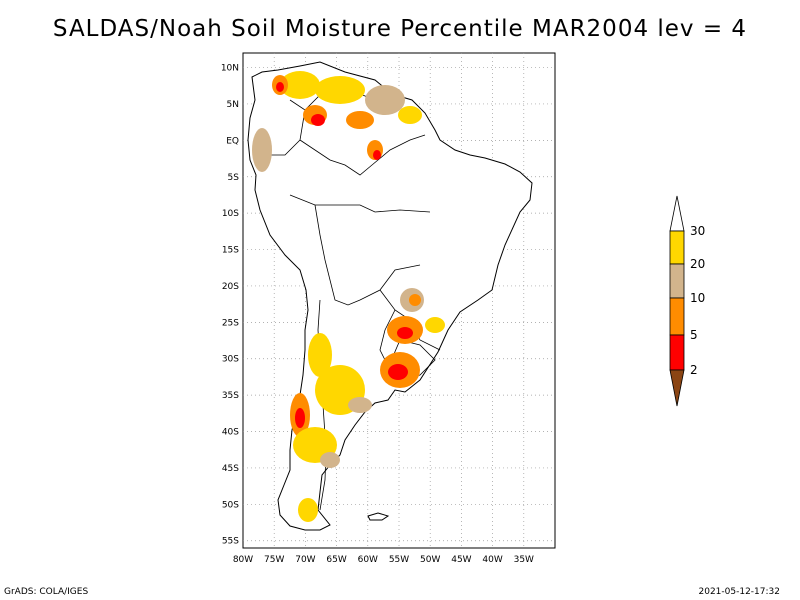  What do you see at coordinates (697, 264) in the screenshot?
I see `colorbar-label-20: 20` at bounding box center [697, 264].